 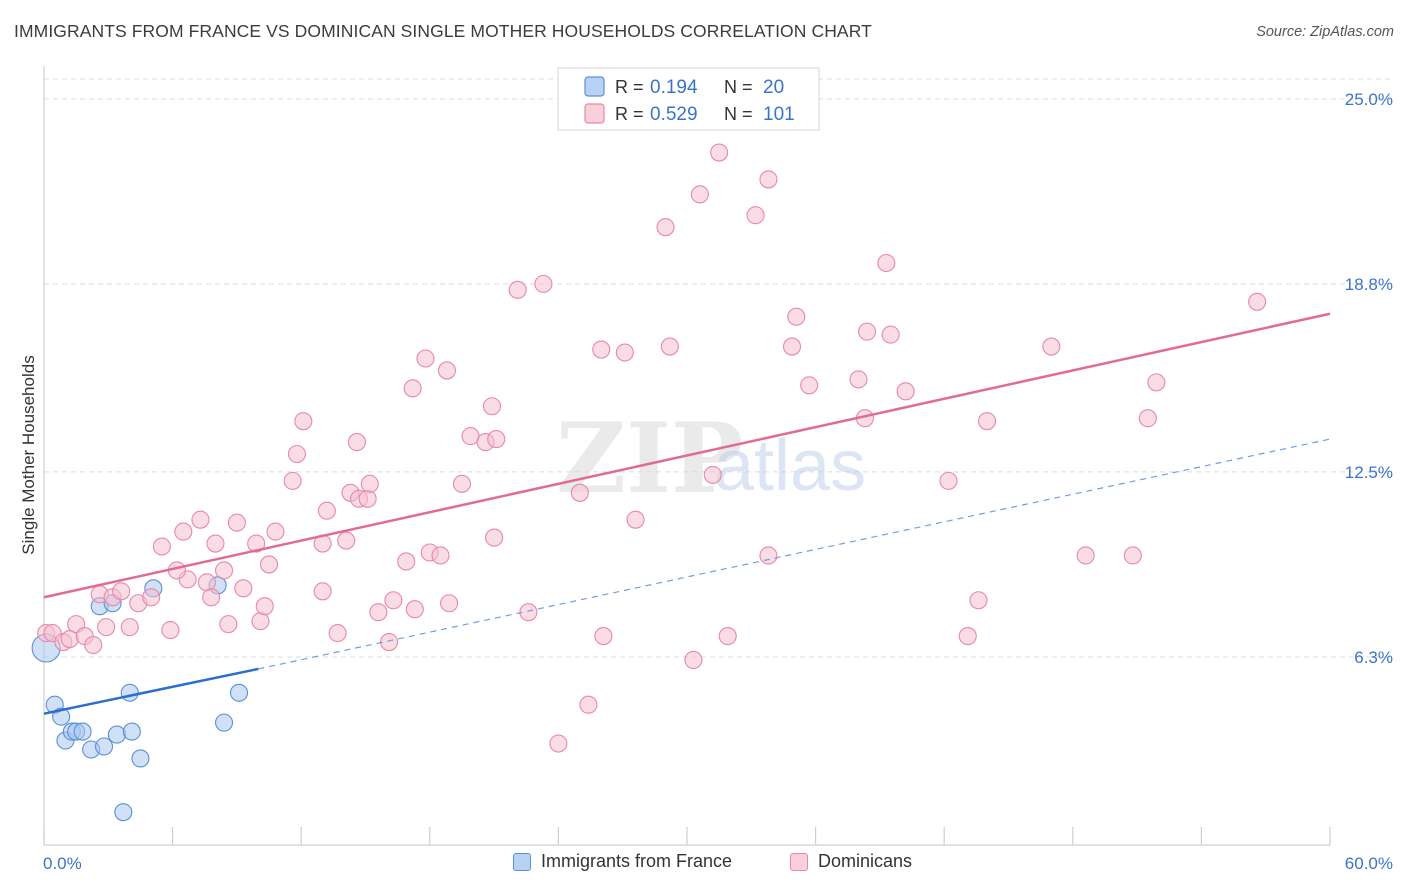 I want to click on y-tick-label-3: 25.0%, so click(x=1369, y=99).